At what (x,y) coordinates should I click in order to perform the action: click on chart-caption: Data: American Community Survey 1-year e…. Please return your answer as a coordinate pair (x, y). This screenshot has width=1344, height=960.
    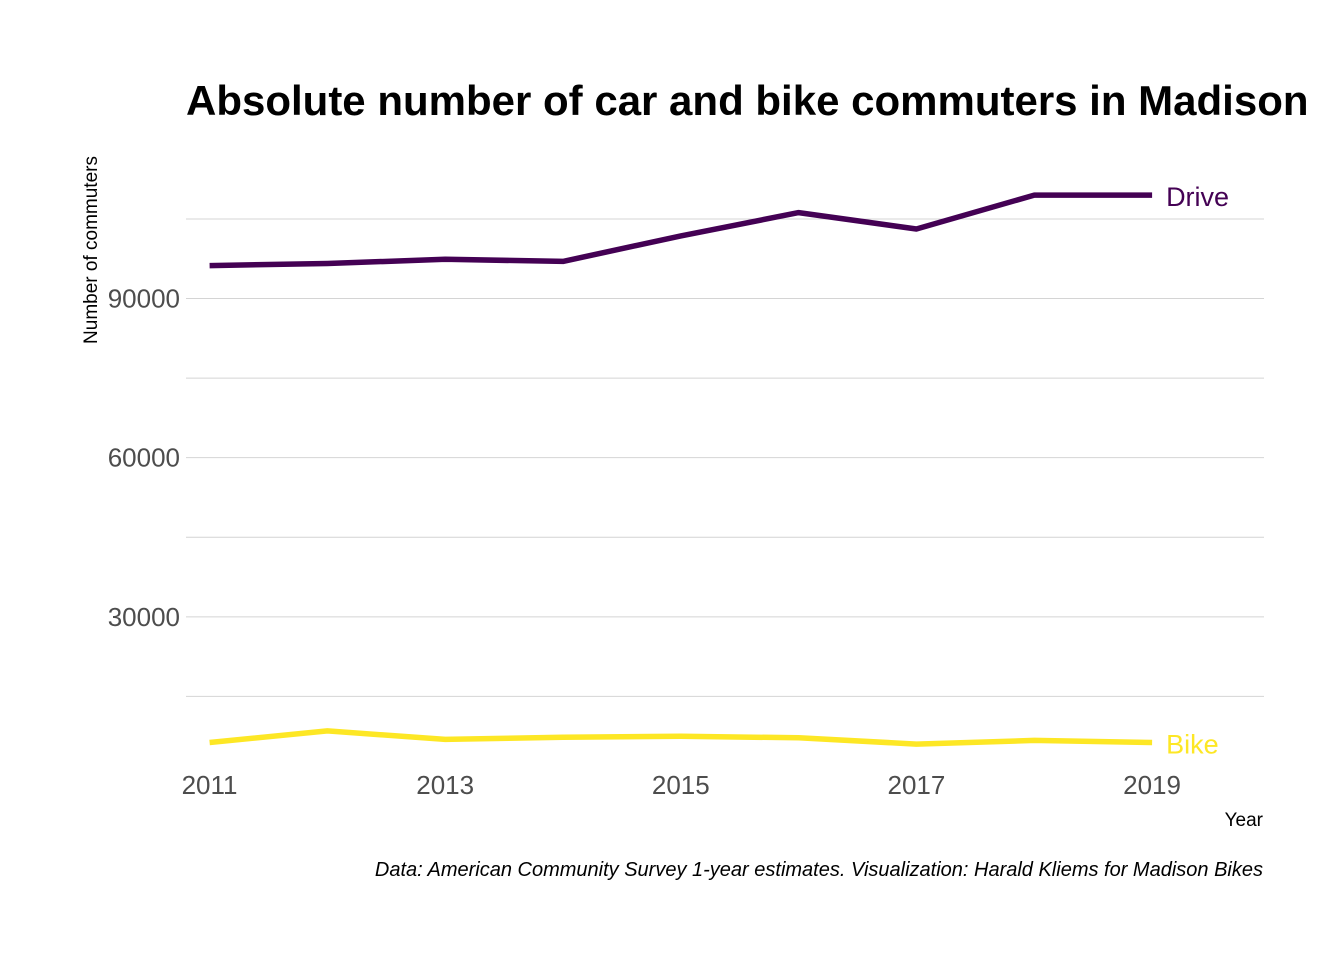
    Looking at the image, I should click on (819, 870).